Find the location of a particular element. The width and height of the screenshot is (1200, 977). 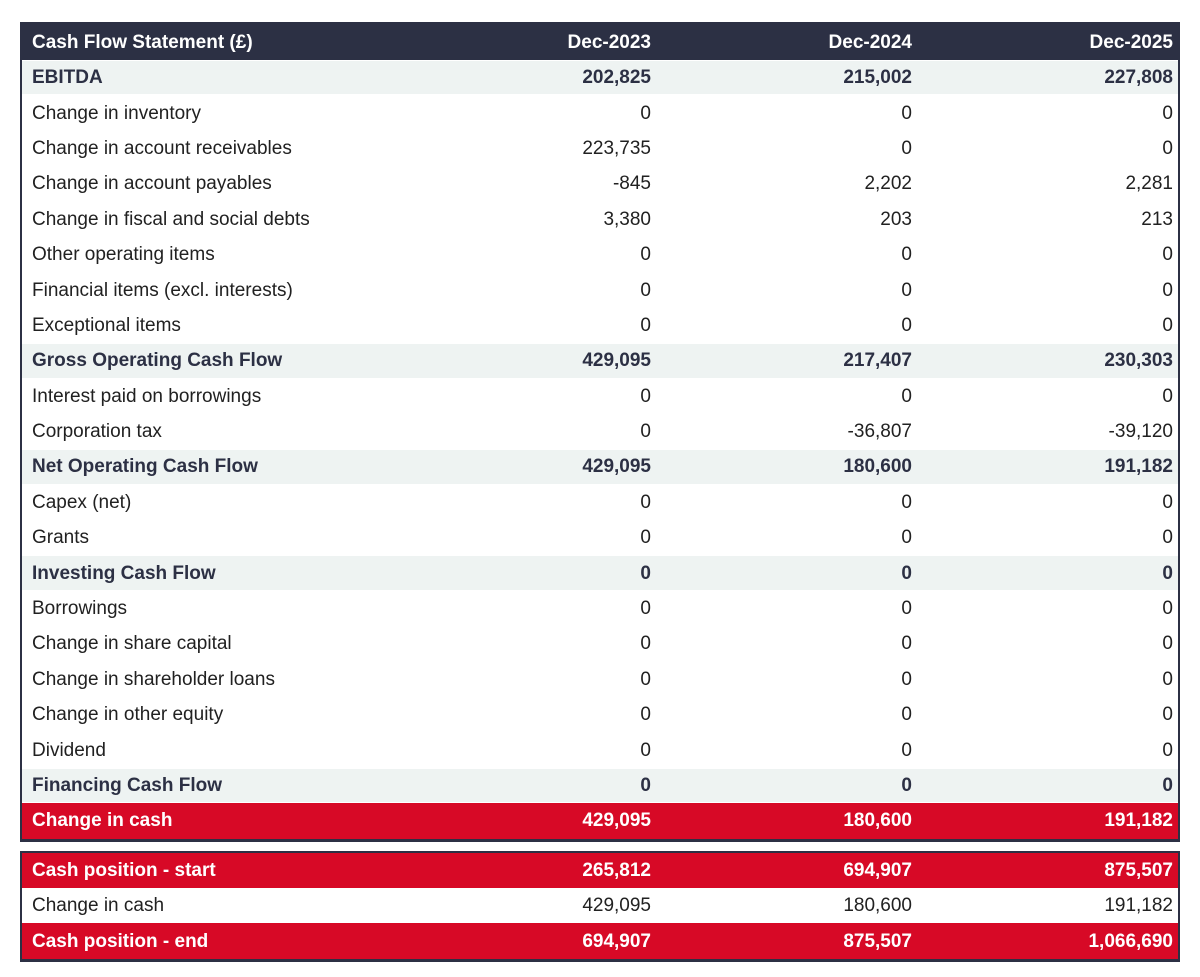

table-row: Borrowings 0 0 0 is located at coordinates (600, 608).